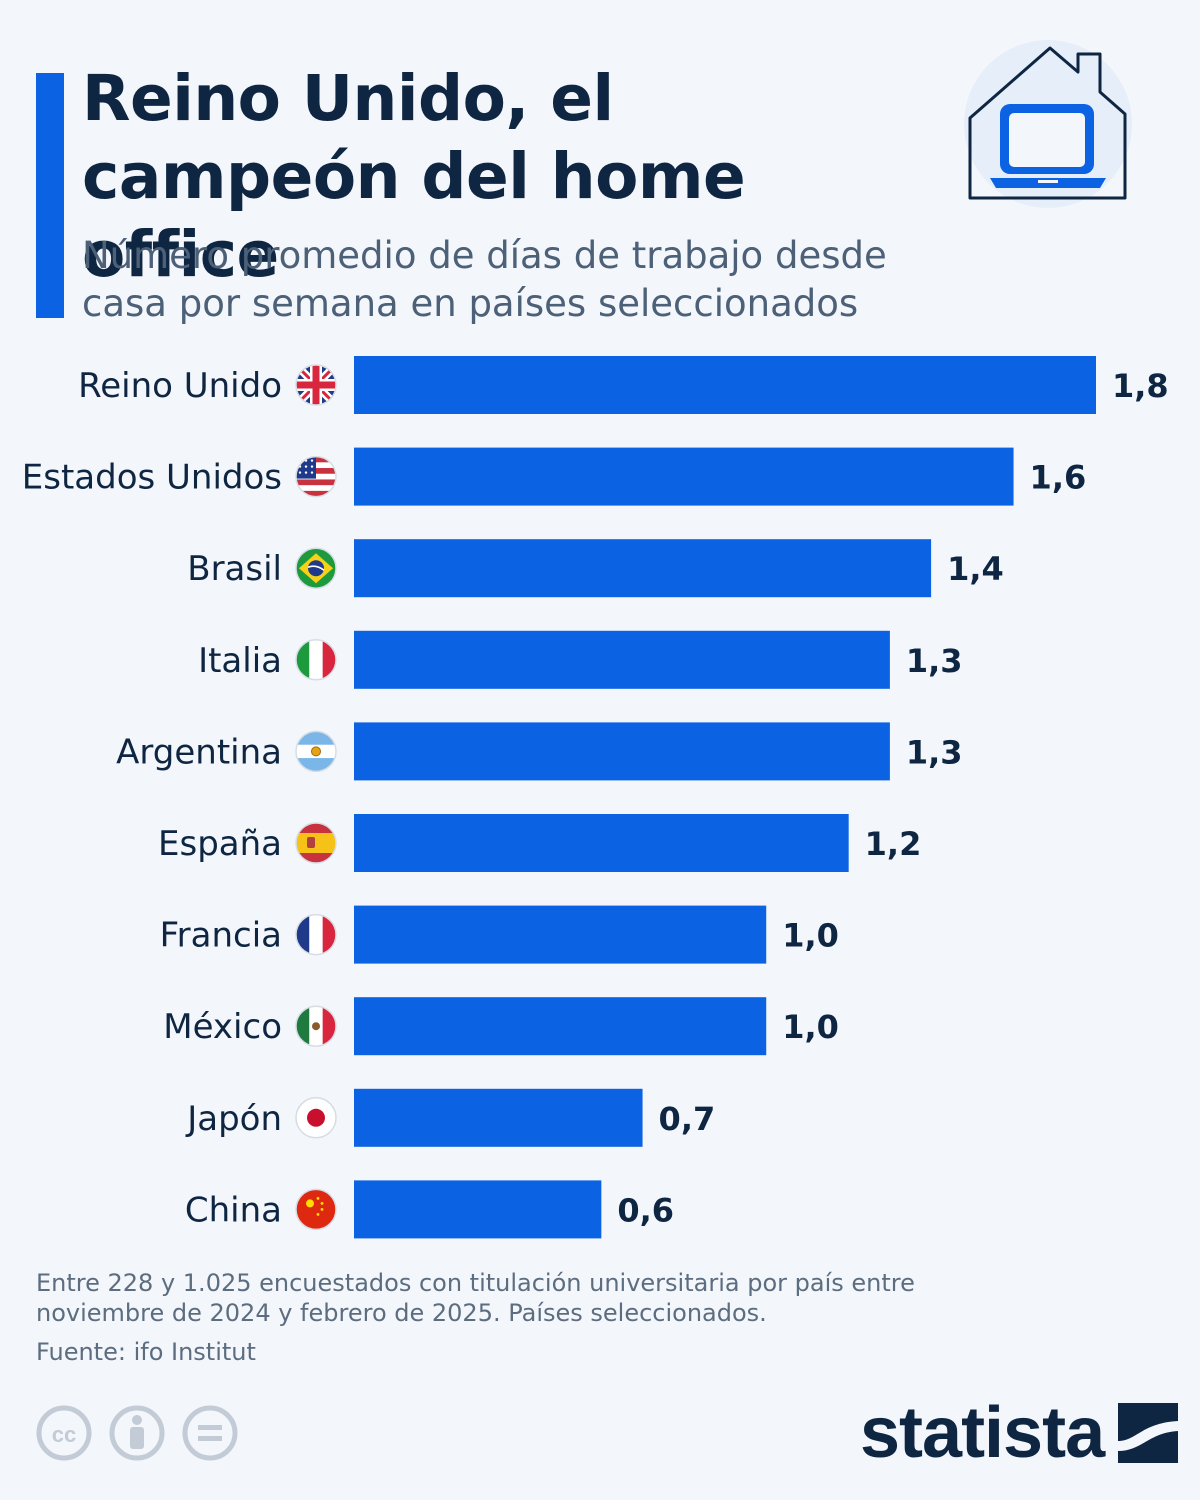  I want to click on attribution-icon, so click(137, 1433).